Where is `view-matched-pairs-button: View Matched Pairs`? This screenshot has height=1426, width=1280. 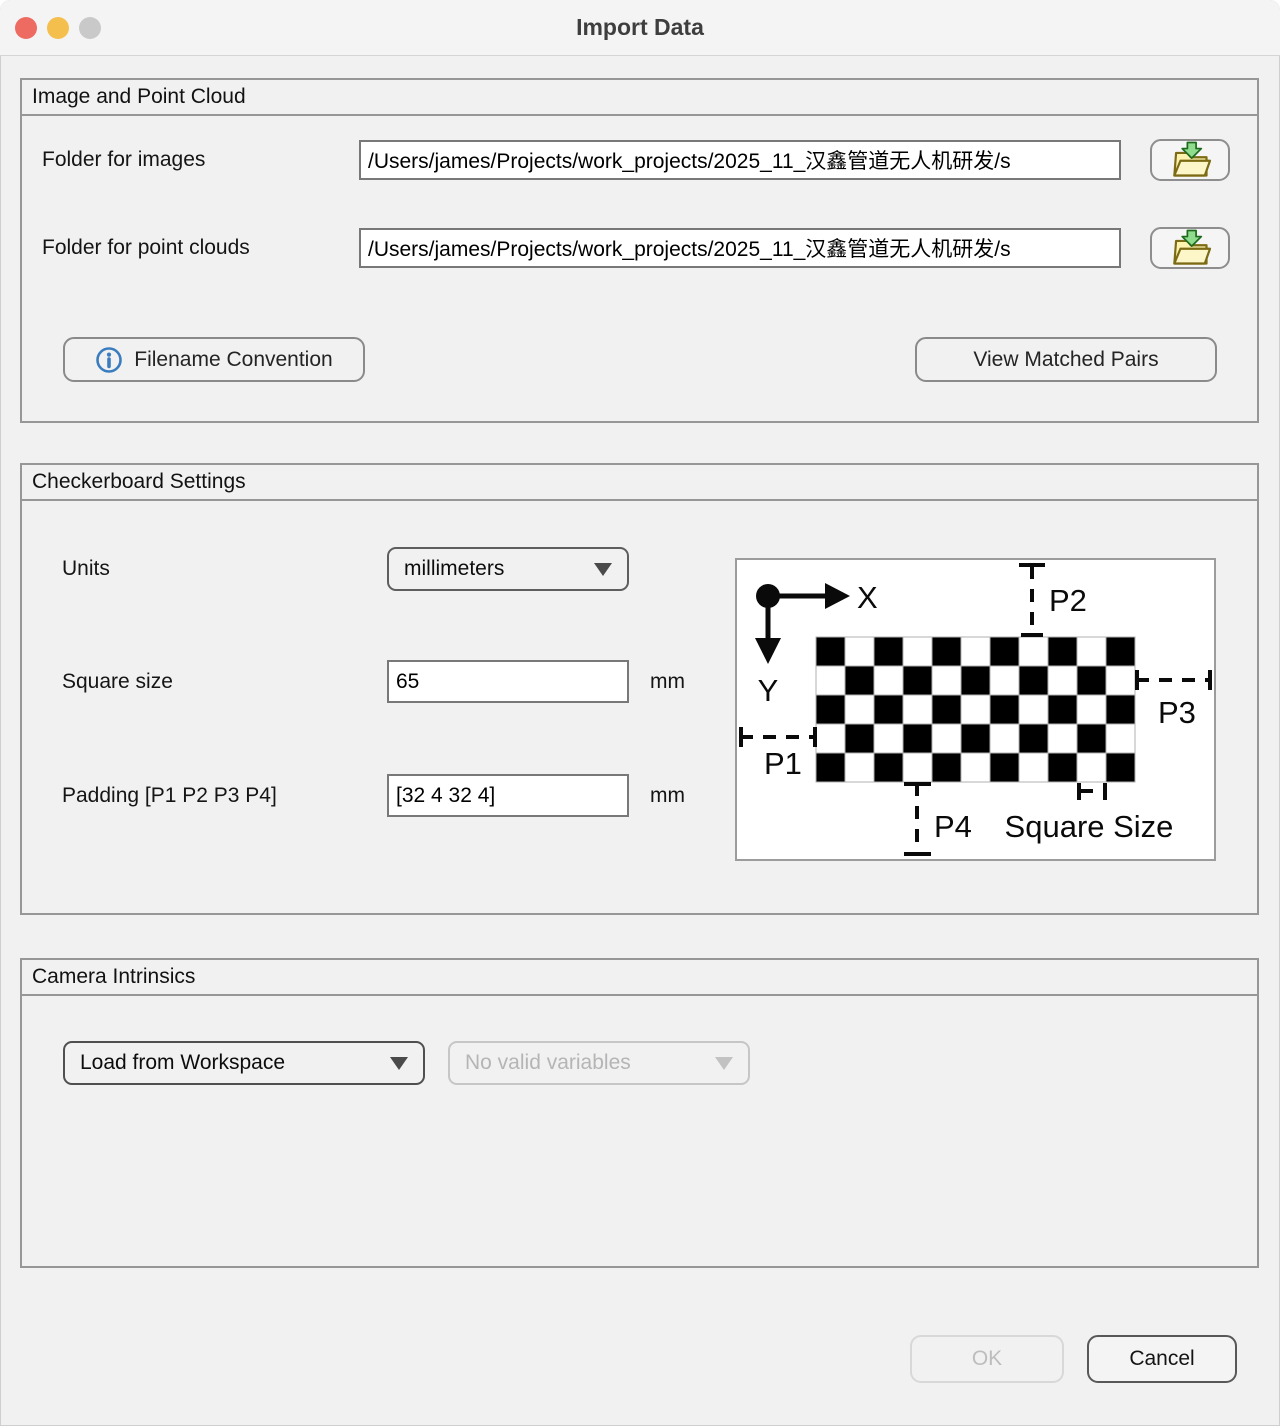 view-matched-pairs-button: View Matched Pairs is located at coordinates (1066, 359).